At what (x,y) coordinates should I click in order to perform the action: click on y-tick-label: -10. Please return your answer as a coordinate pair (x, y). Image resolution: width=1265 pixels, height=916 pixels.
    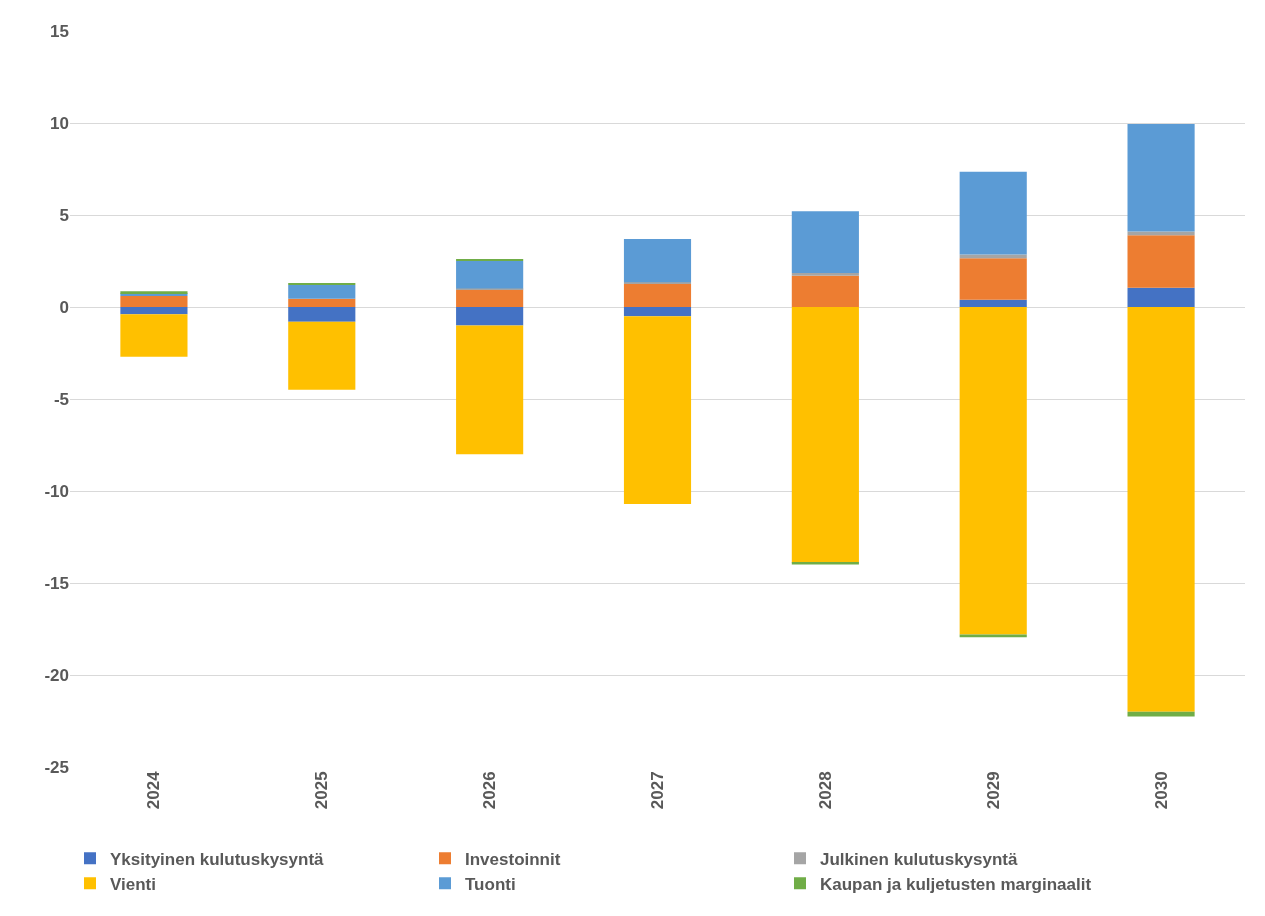
    Looking at the image, I should click on (56, 491).